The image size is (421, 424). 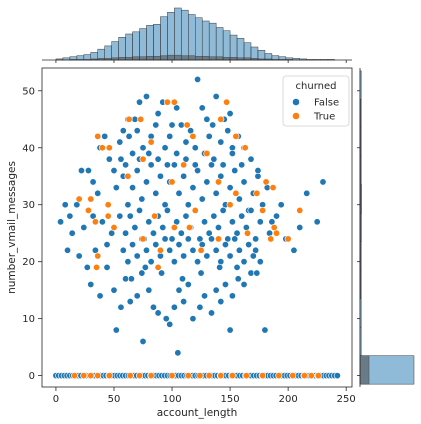 I want to click on point-false-zero, so click(x=337, y=376).